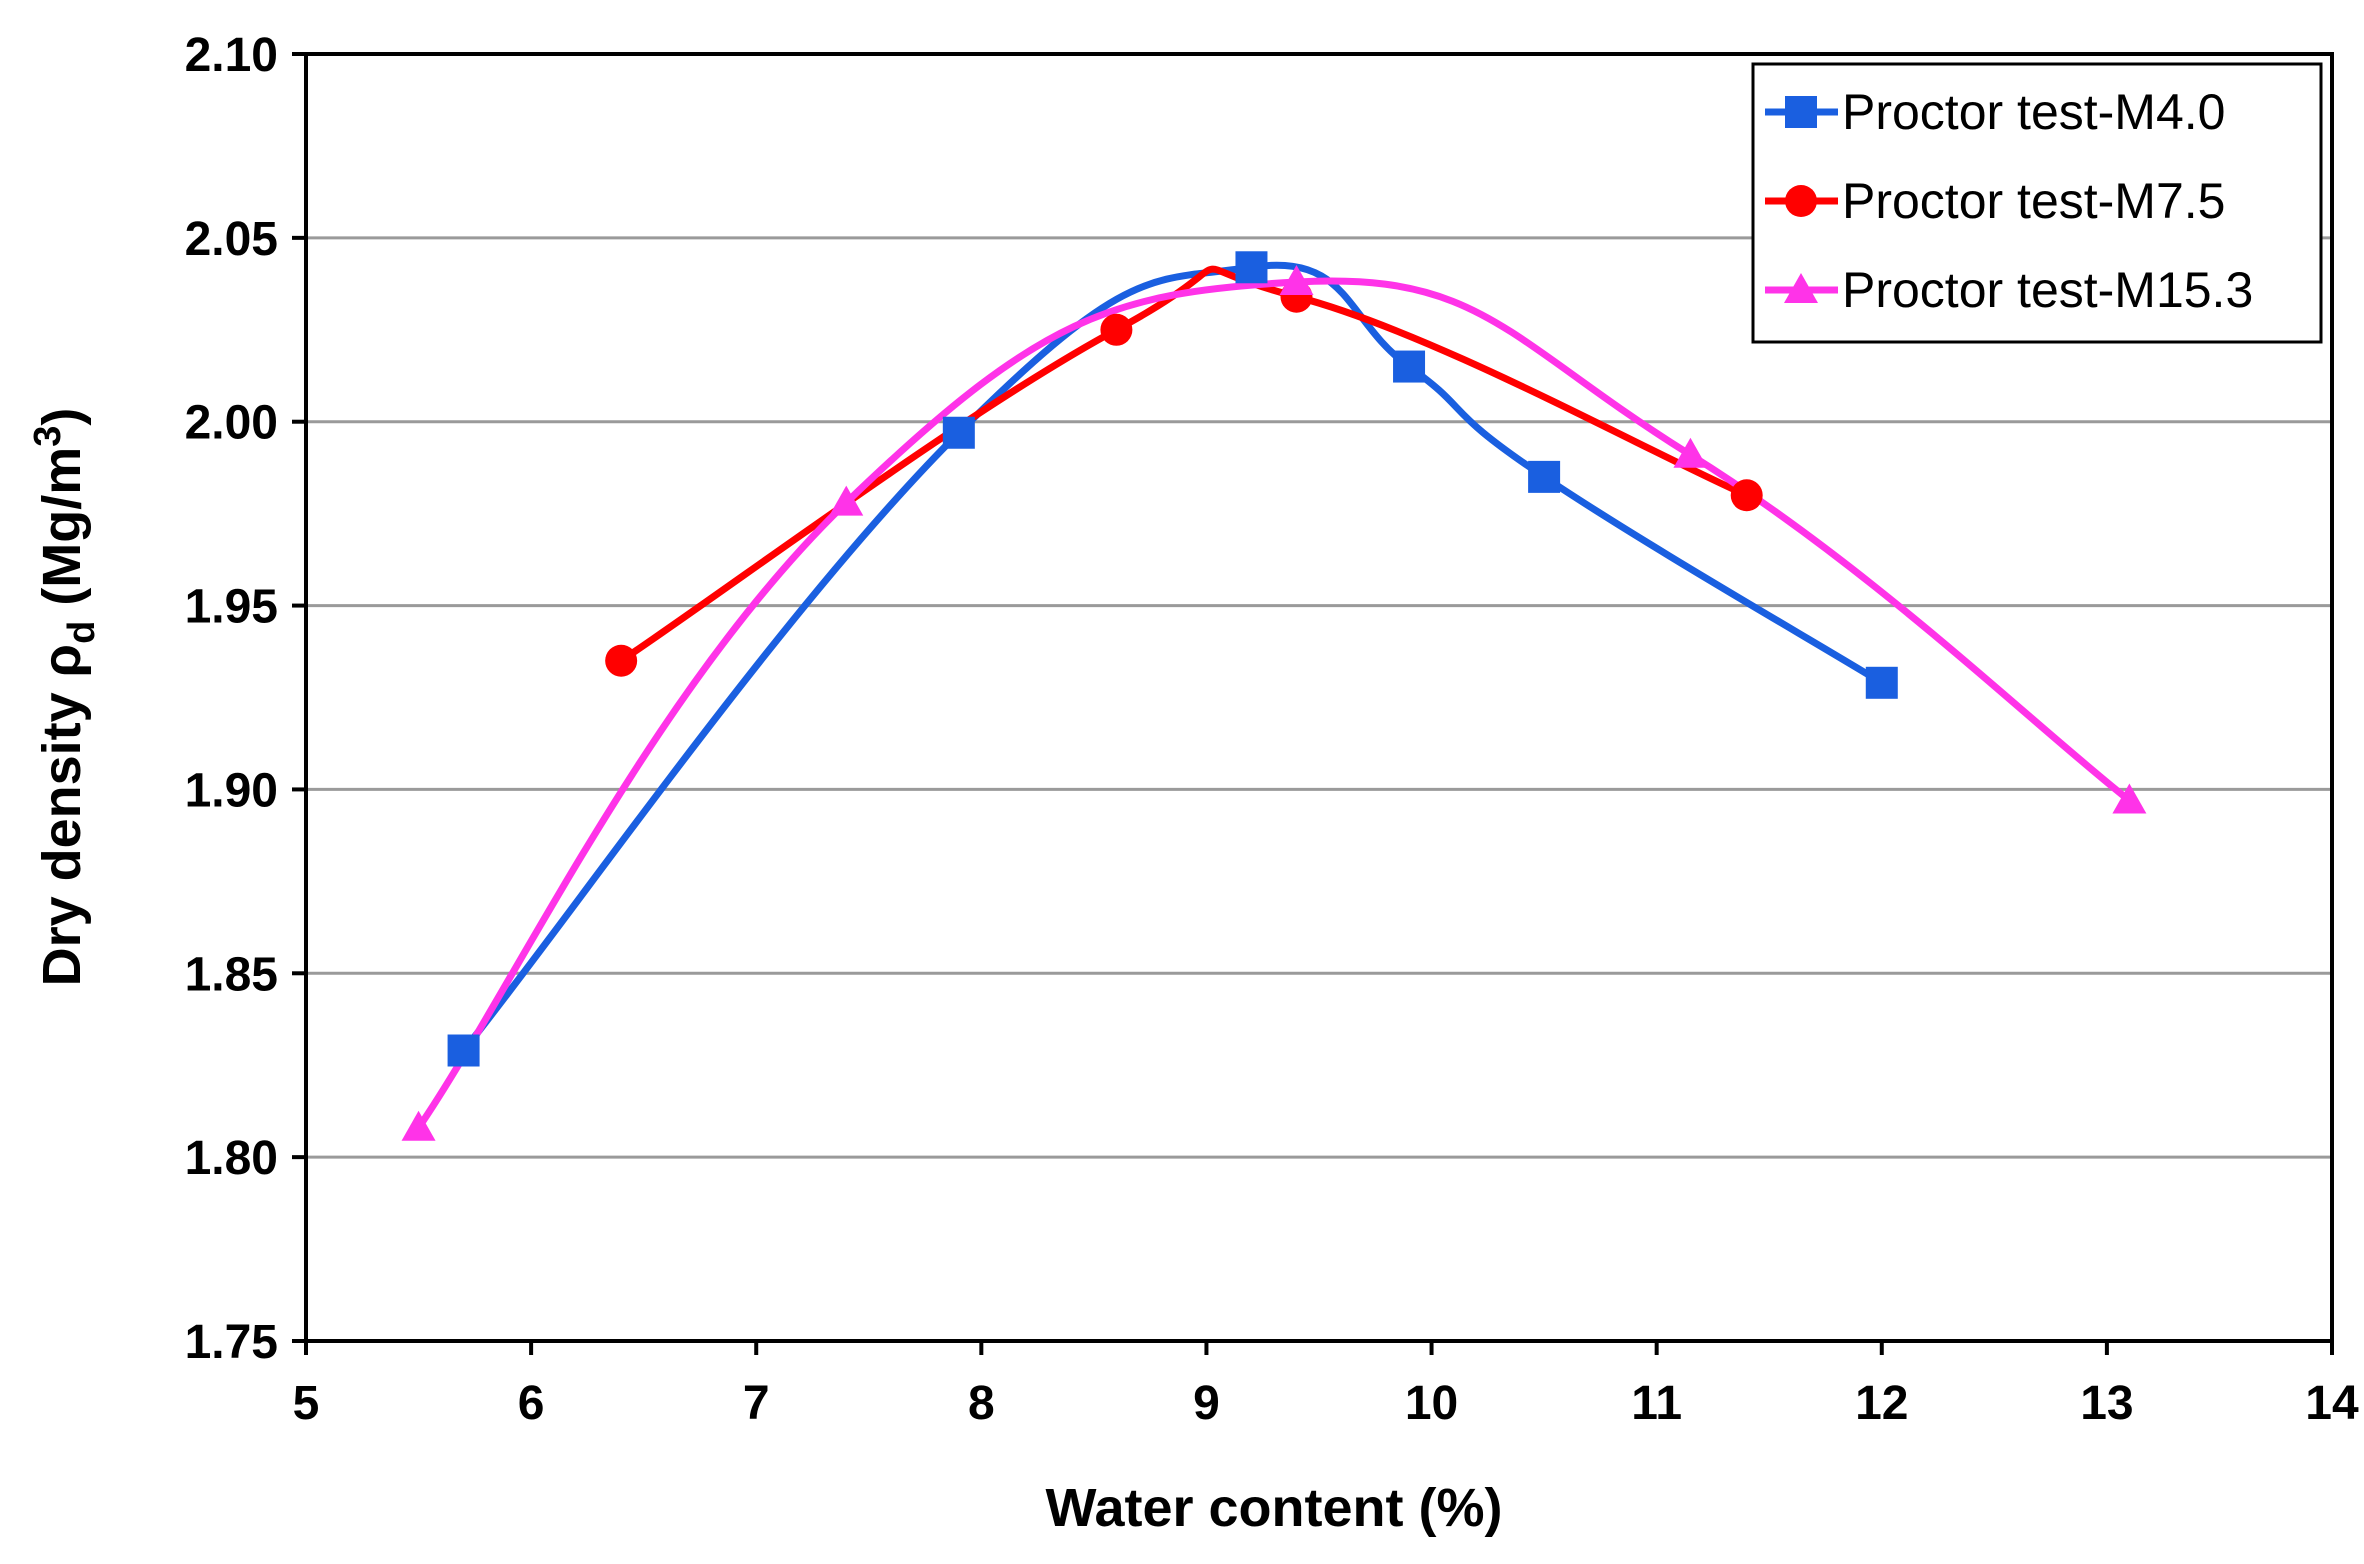 This screenshot has height=1564, width=2364. What do you see at coordinates (2033, 201) in the screenshot?
I see `legend-label: Proctor test-M7.5` at bounding box center [2033, 201].